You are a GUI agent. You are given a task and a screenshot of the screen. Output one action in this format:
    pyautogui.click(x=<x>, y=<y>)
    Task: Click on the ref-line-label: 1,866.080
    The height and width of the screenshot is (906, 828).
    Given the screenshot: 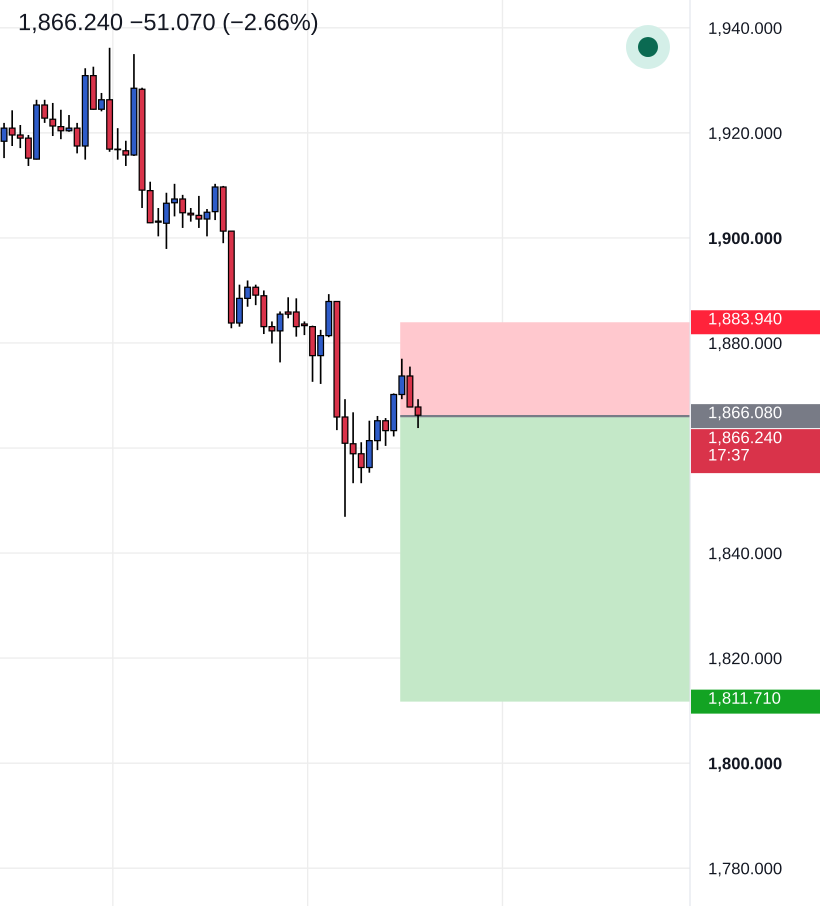 What is the action you would take?
    pyautogui.click(x=745, y=413)
    